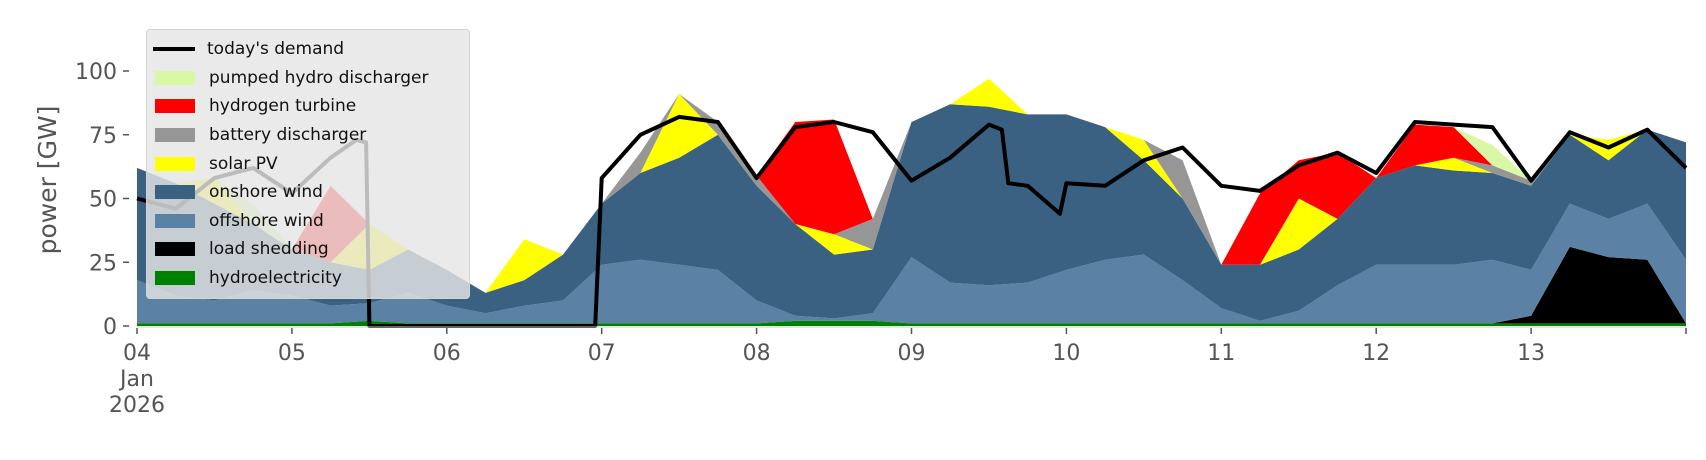 Image resolution: width=1706 pixels, height=460 pixels. Describe the element at coordinates (912, 353) in the screenshot. I see `x-tick-label: 09` at that location.